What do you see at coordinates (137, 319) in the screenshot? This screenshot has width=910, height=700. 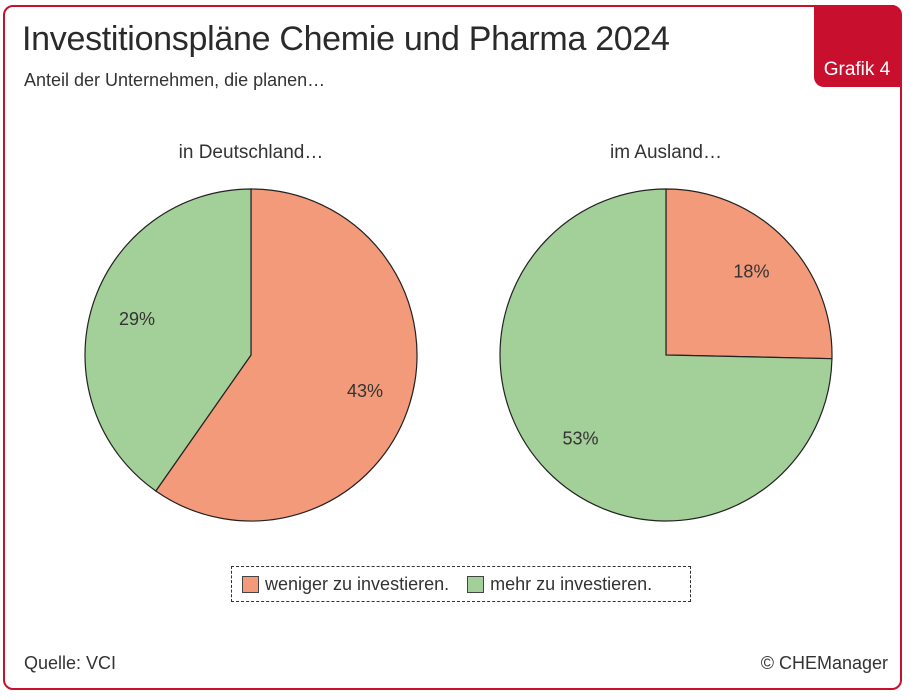 I see `pie-value-label-deutschland-mehr: 29%` at bounding box center [137, 319].